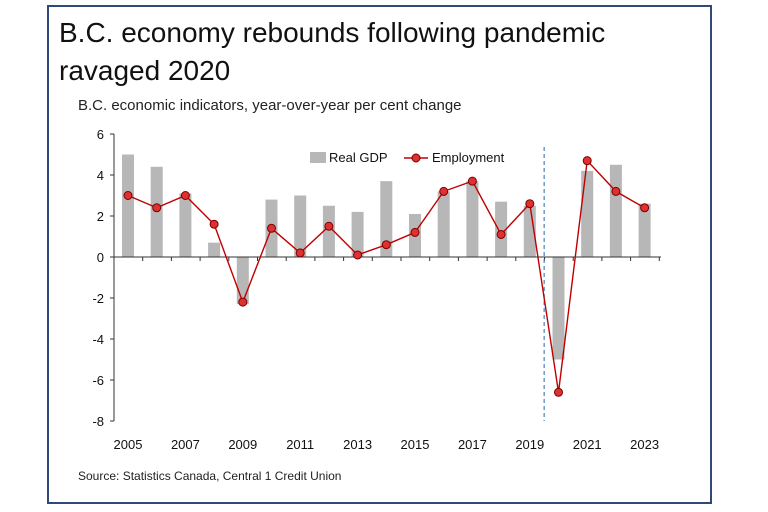 The image size is (768, 512). I want to click on x-tick-label: 2011, so click(300, 444).